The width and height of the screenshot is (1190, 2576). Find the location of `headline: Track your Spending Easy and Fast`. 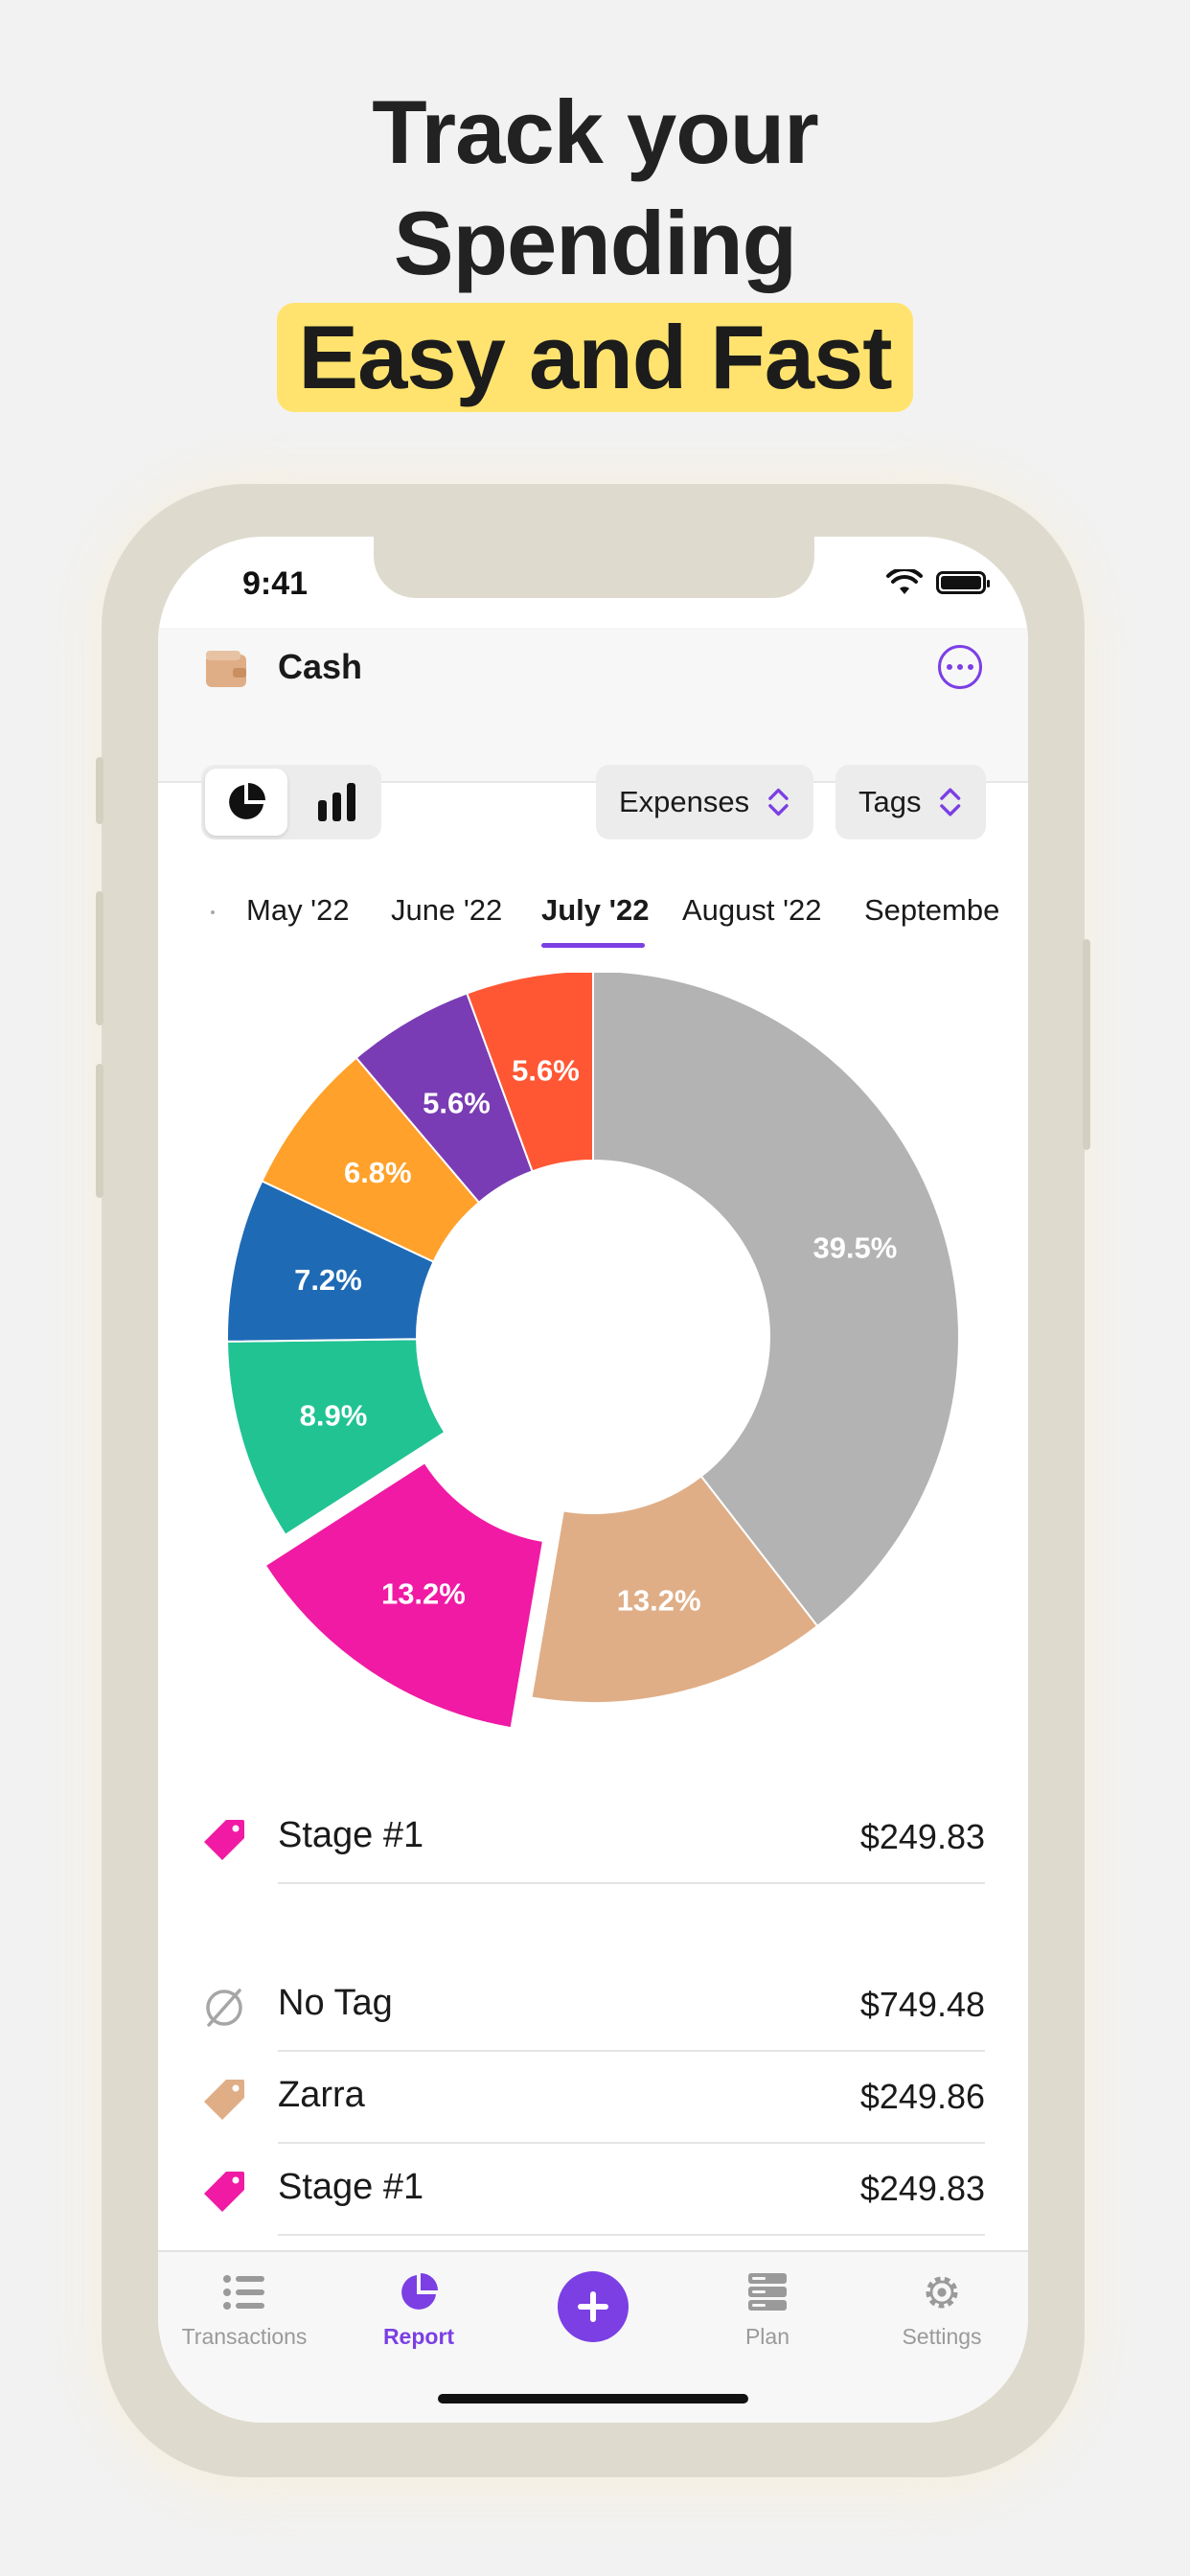

headline: Track your Spending Easy and Fast is located at coordinates (595, 244).